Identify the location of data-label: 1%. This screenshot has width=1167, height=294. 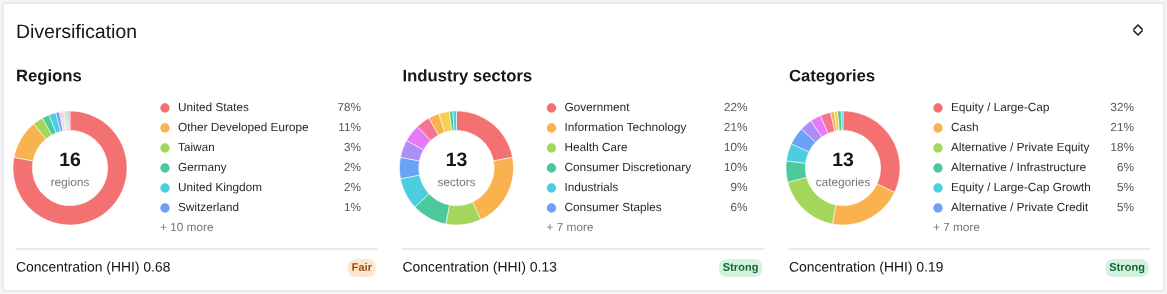
(352, 207).